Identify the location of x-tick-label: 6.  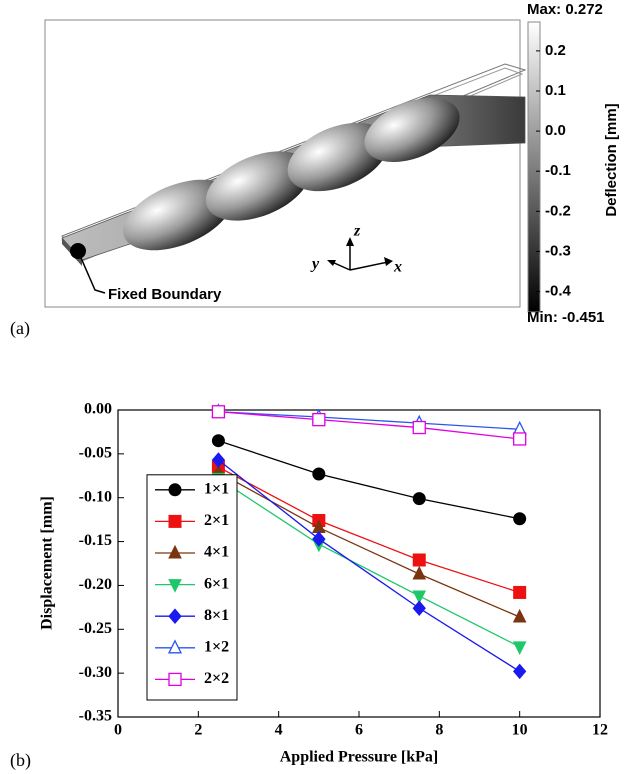
(359, 730).